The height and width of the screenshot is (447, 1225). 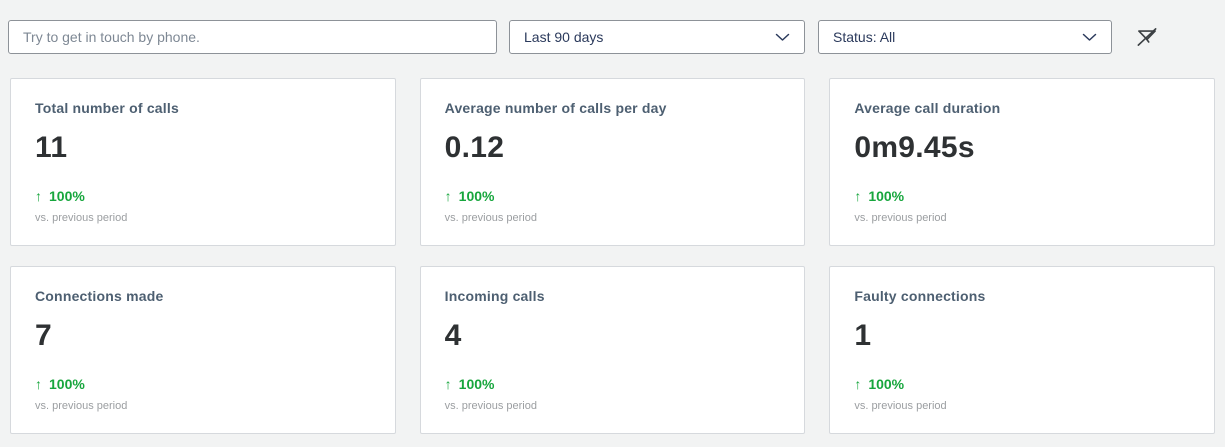 I want to click on card-title: Average number of calls per day, so click(x=555, y=108).